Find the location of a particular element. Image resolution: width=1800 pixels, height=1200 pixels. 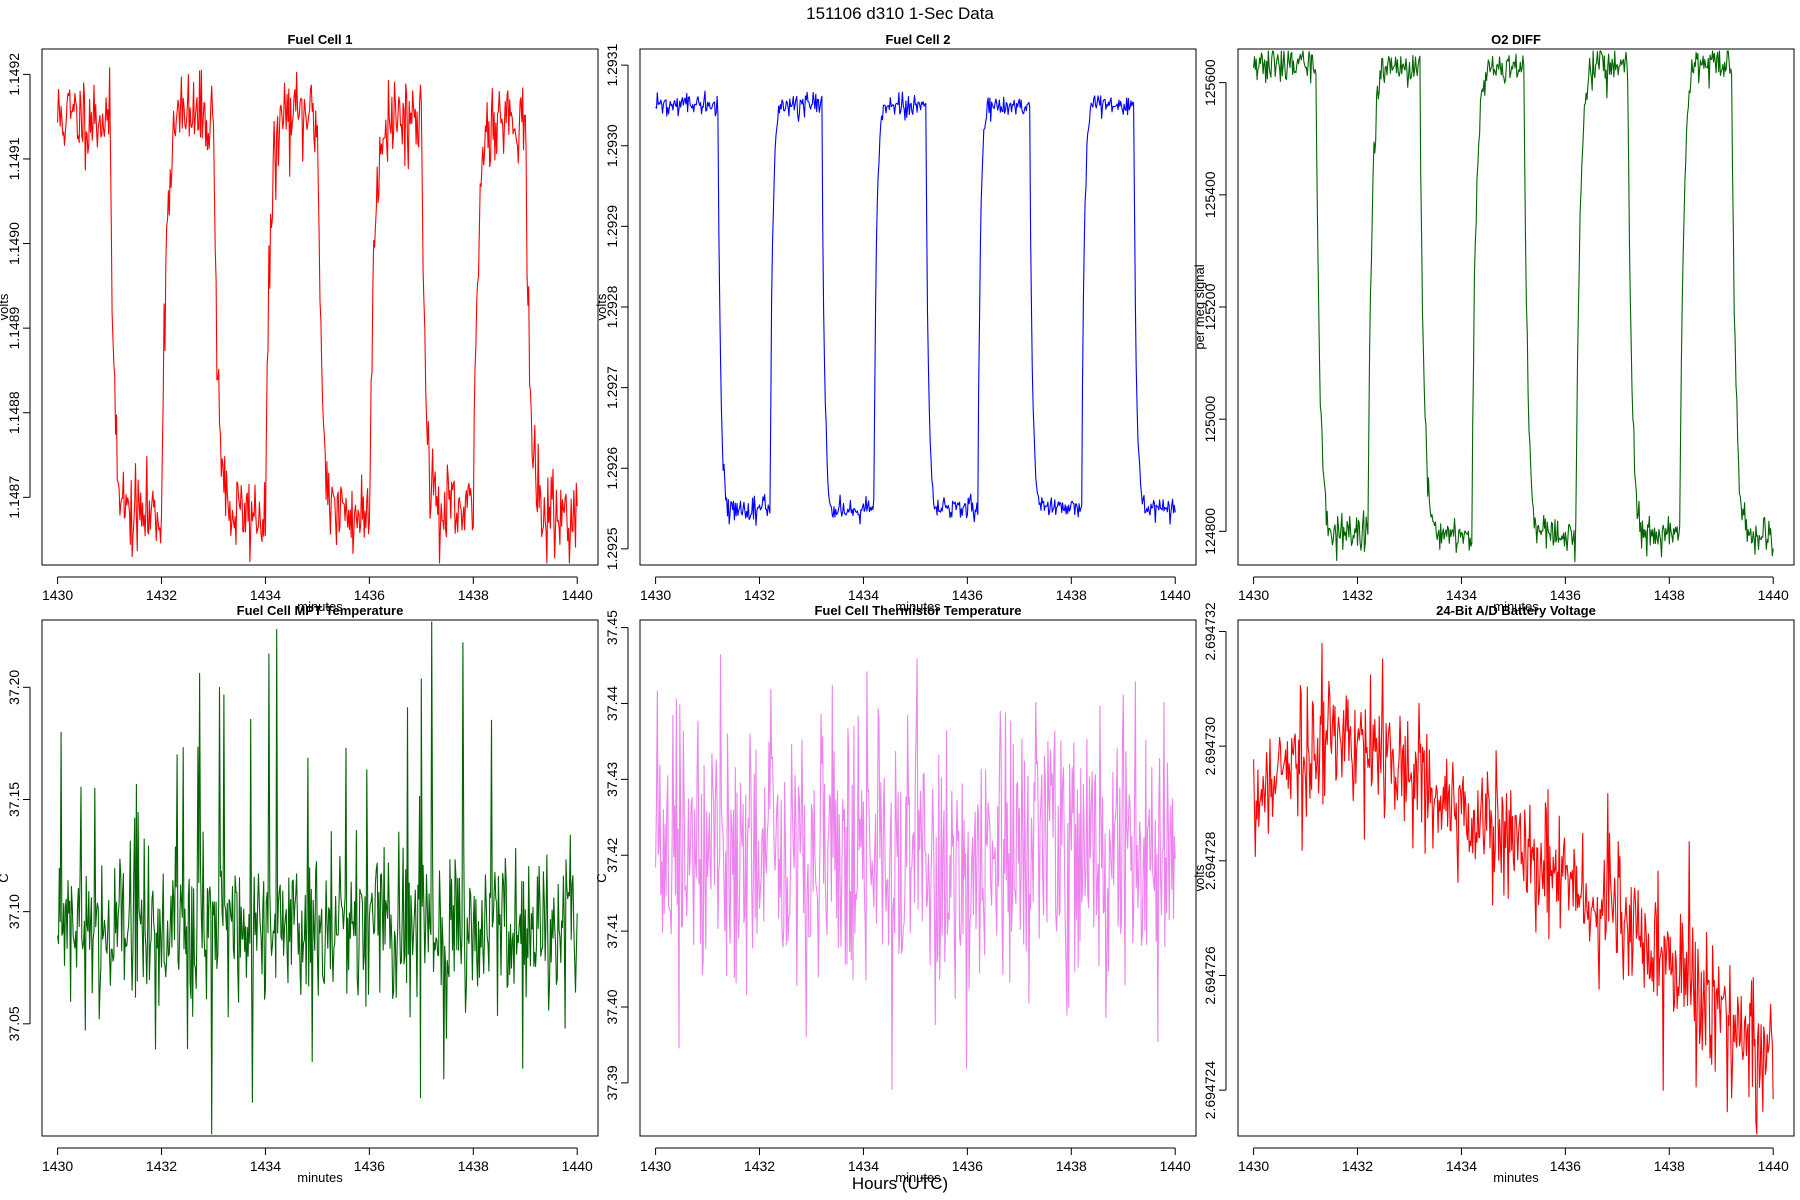

y-tick-label: 1.1488 is located at coordinates (14, 412).